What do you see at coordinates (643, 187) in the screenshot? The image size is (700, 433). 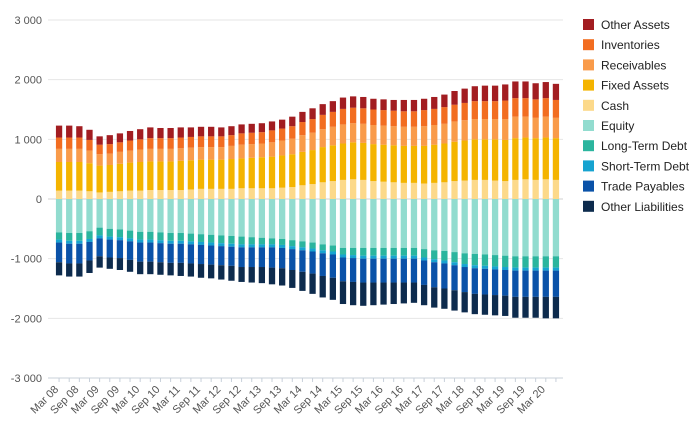 I see `legend-label-trade-payables: Trade Payables` at bounding box center [643, 187].